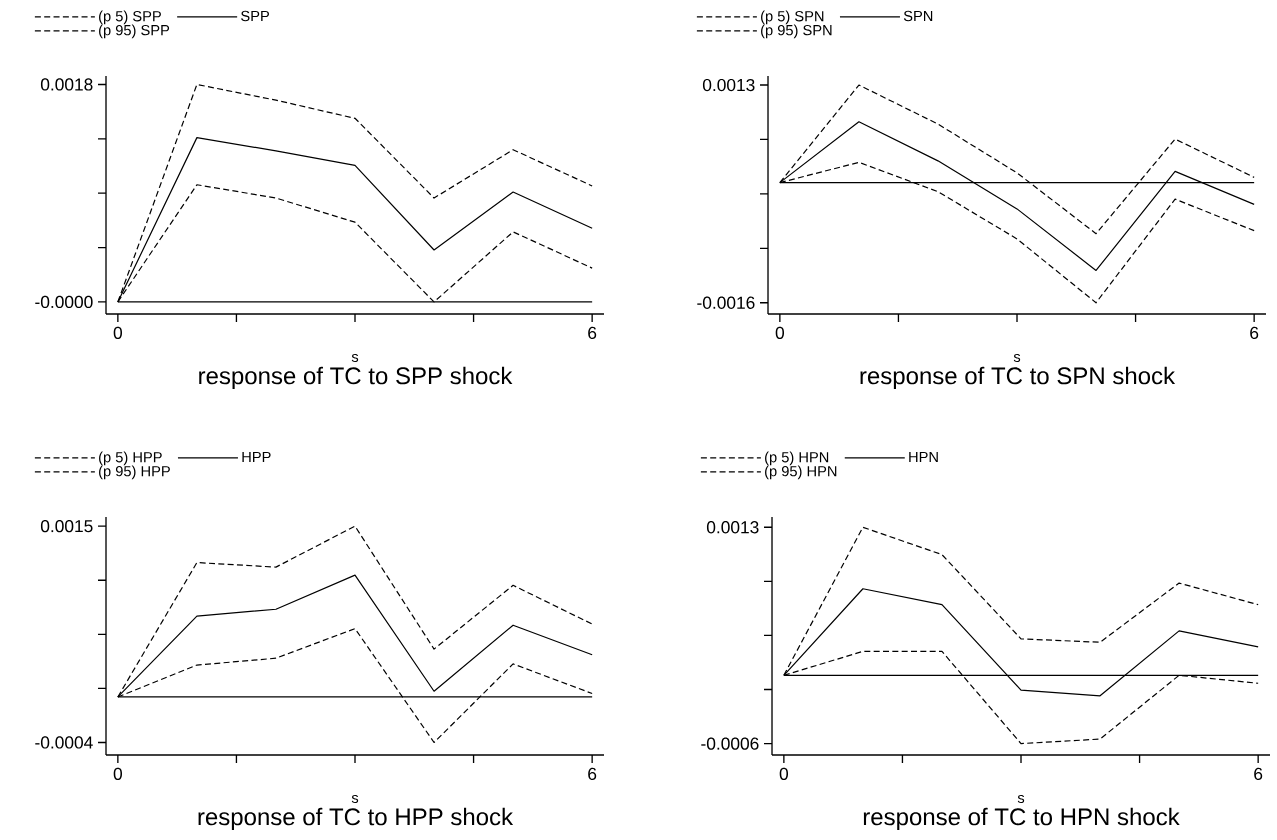  What do you see at coordinates (64, 302) in the screenshot?
I see `y-tick-label: -0.0000` at bounding box center [64, 302].